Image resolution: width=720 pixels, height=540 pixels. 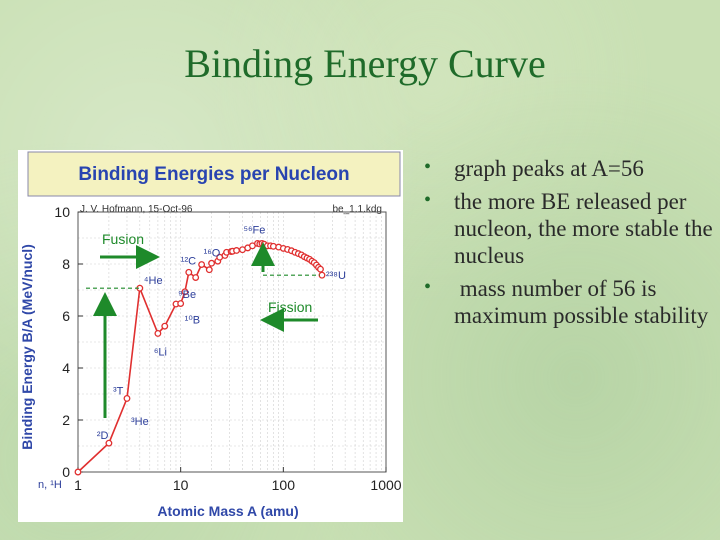 What do you see at coordinates (66, 264) in the screenshot?
I see `y-tick-label: 8` at bounding box center [66, 264].